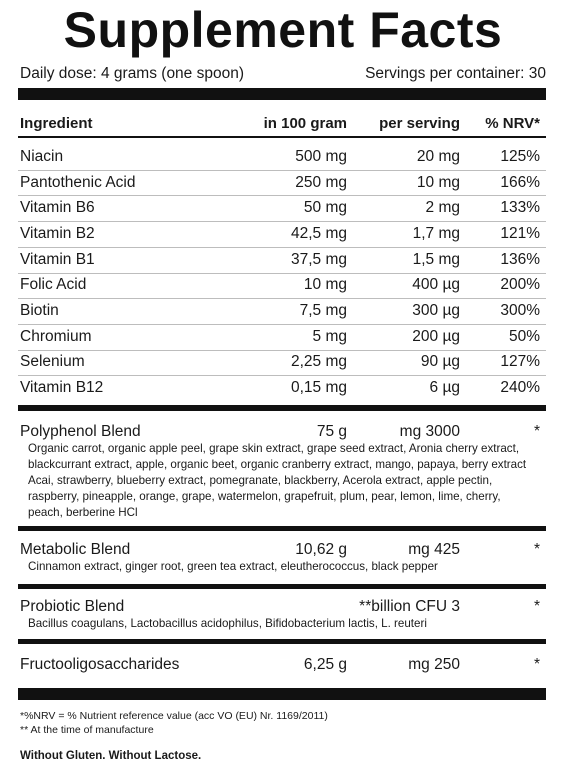  Describe the element at coordinates (436, 285) in the screenshot. I see `cell: 400 µg` at that location.